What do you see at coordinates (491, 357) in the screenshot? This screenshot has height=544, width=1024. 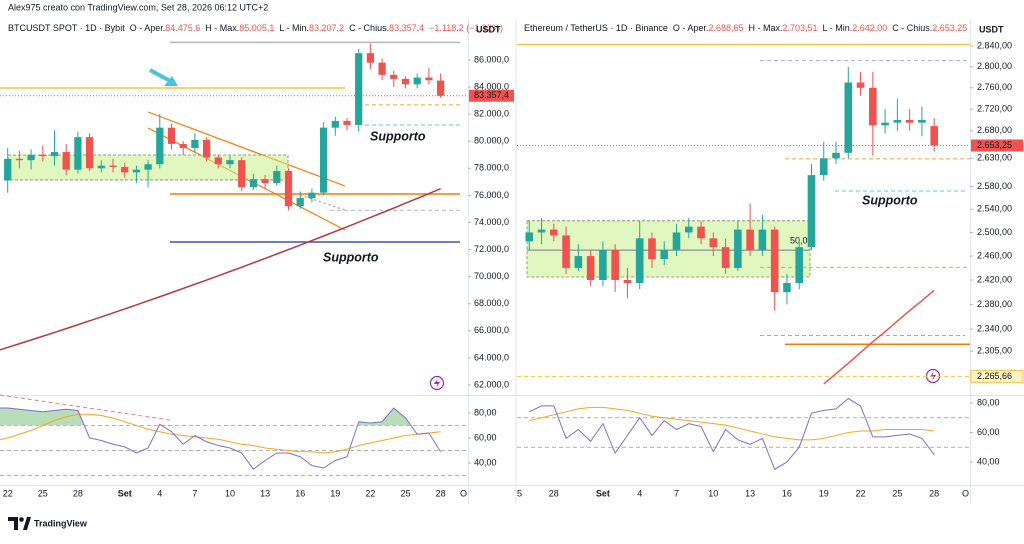 I see `y-tick-label: 64.000,0` at bounding box center [491, 357].